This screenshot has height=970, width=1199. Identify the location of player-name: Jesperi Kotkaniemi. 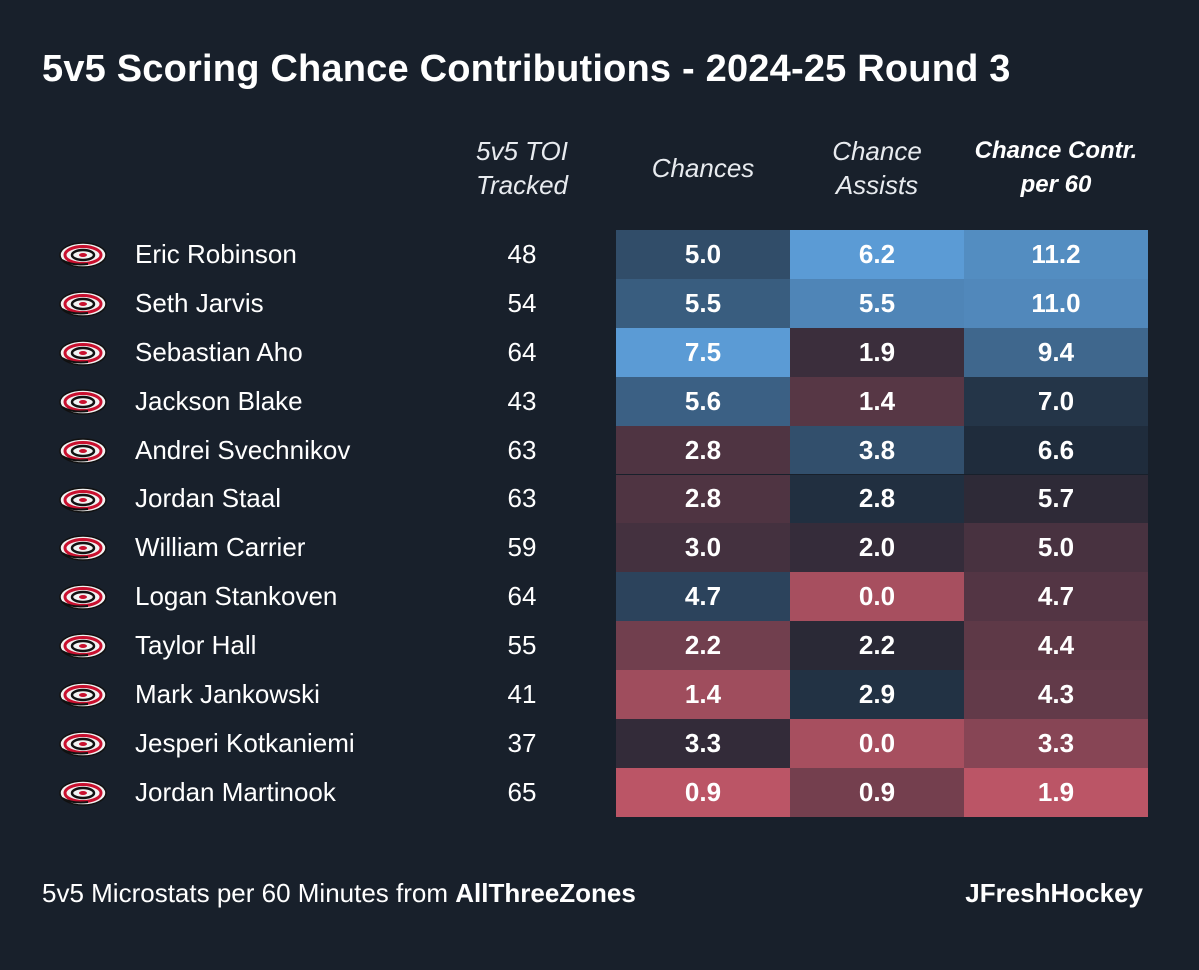
(245, 742).